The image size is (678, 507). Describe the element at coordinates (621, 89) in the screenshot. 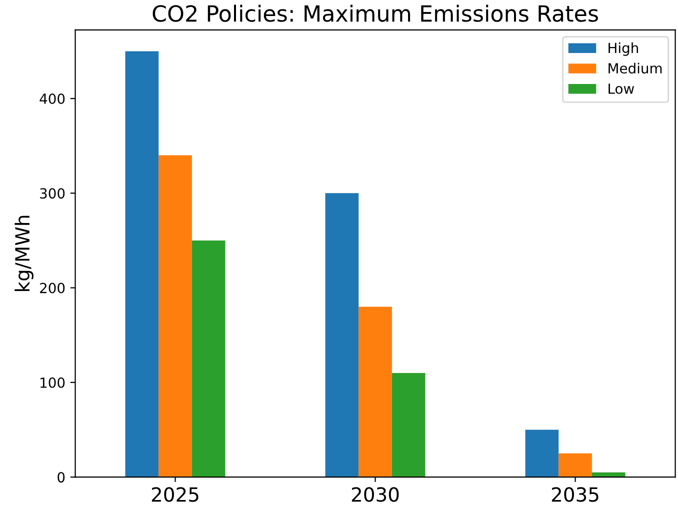

I see `legend-label: Low` at that location.